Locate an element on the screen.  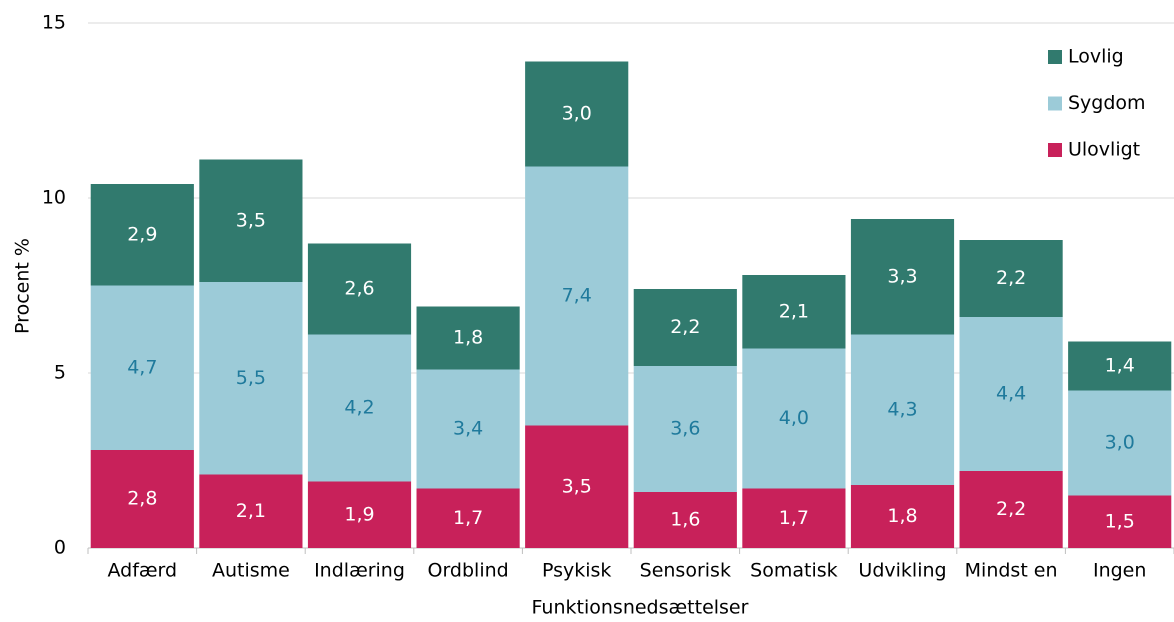
x-tick-label: Autisme is located at coordinates (251, 571).